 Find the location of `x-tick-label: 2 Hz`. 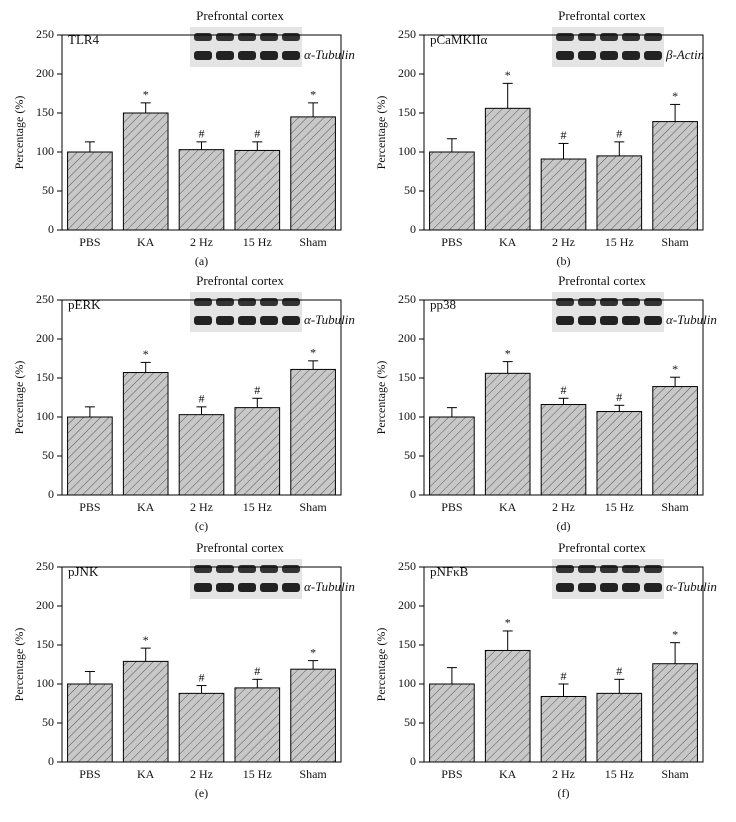

x-tick-label: 2 Hz is located at coordinates (563, 507).